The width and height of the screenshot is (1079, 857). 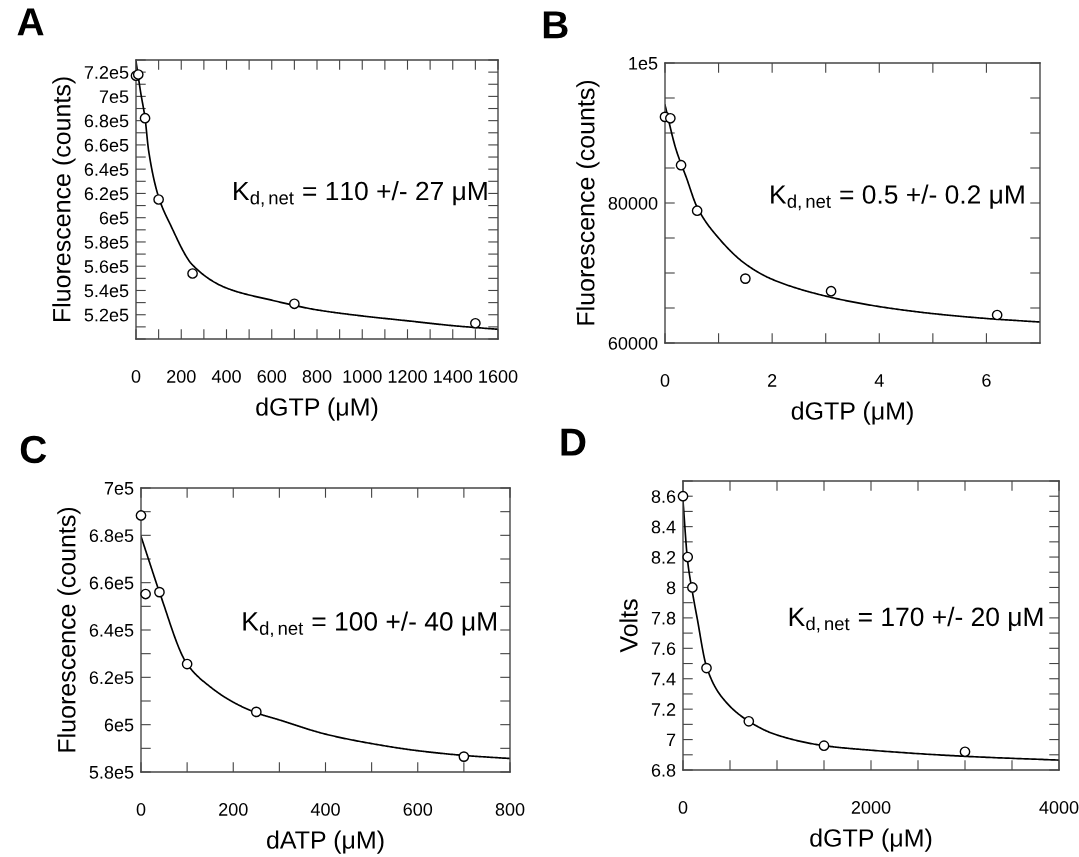 I want to click on y-tick-label: 7.8, so click(x=663, y=618).